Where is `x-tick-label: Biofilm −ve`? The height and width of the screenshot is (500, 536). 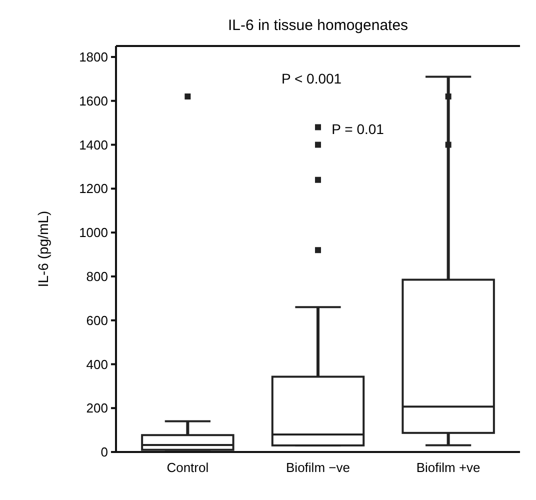 x-tick-label: Biofilm −ve is located at coordinates (318, 467).